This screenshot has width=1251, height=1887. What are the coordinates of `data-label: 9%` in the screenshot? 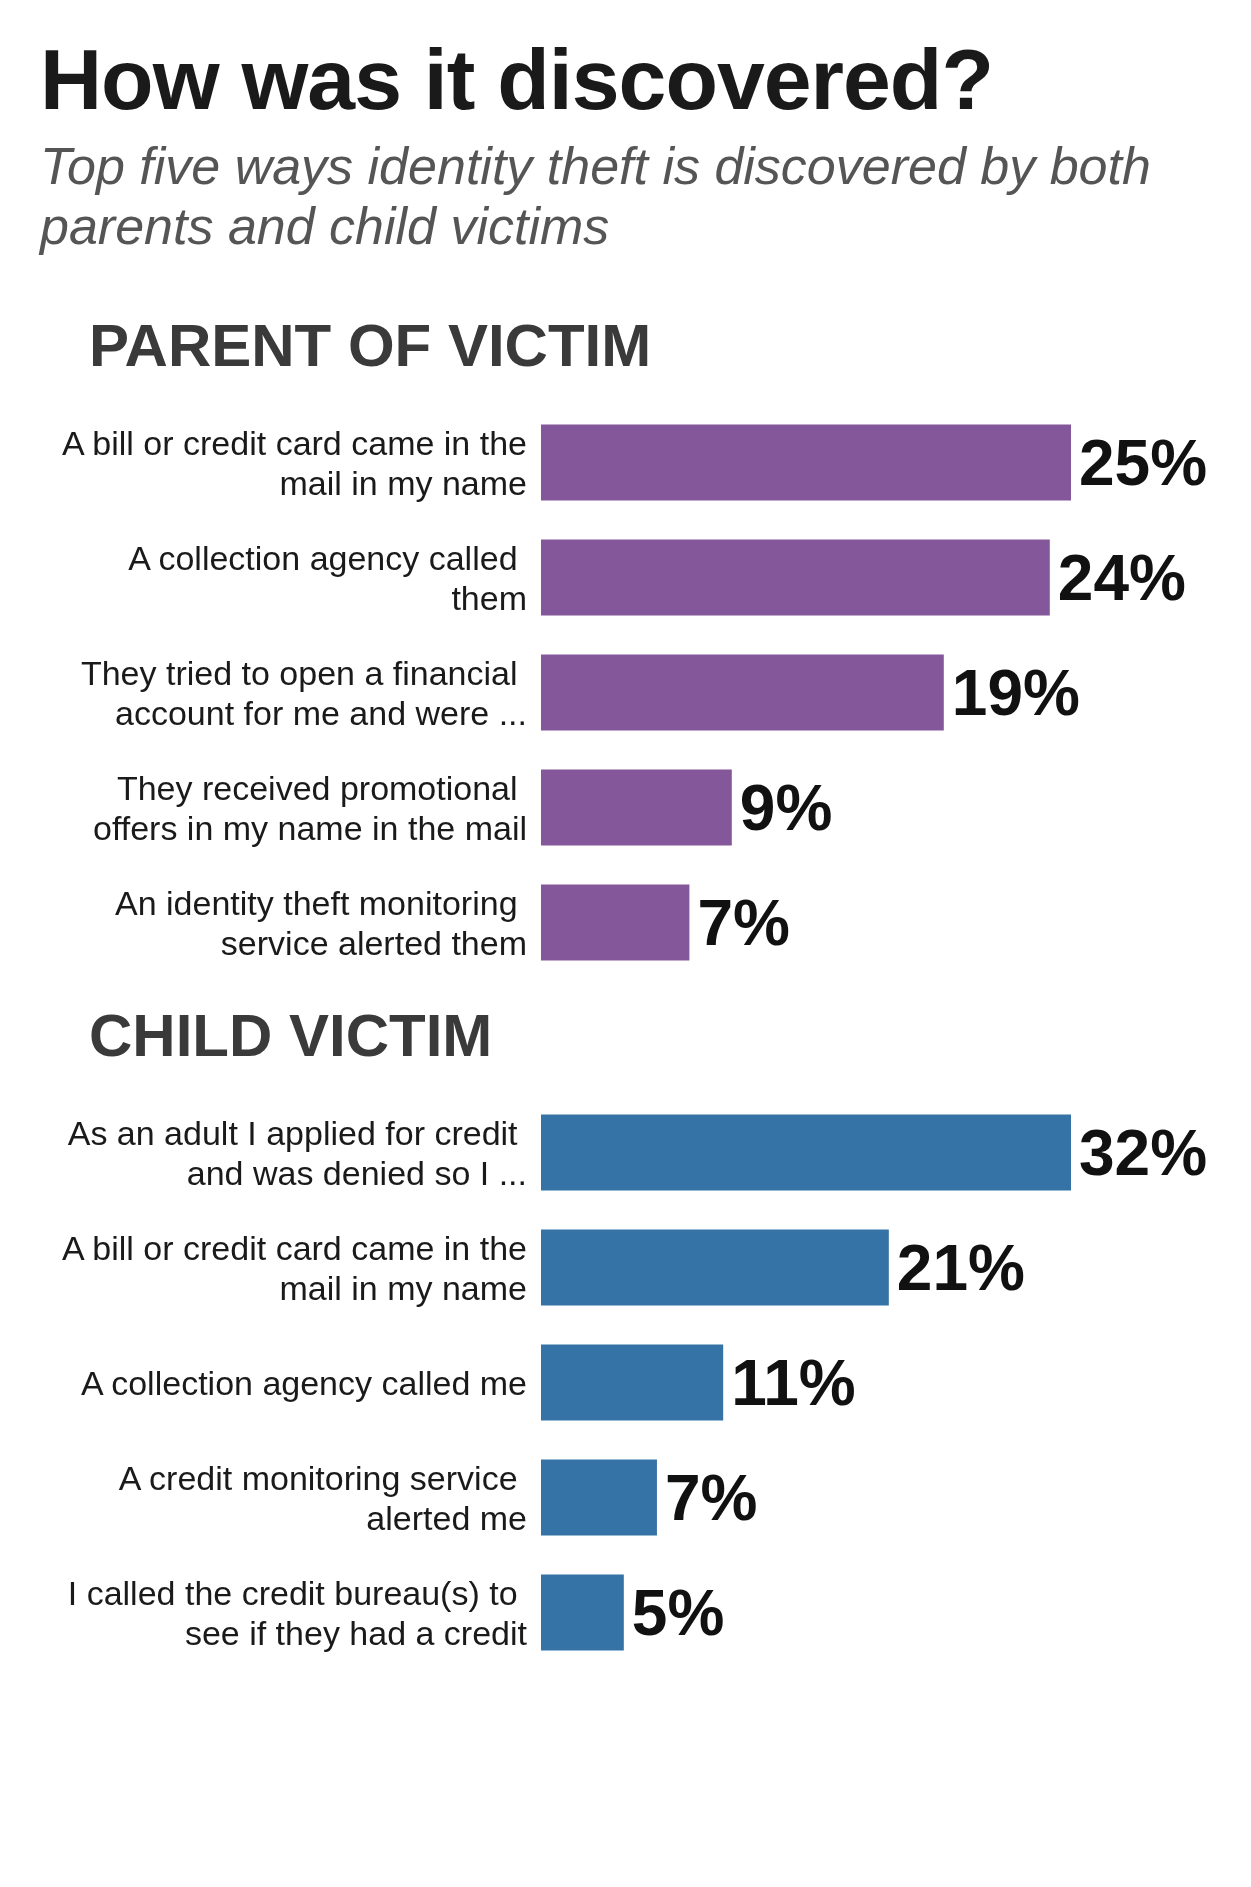 It's located at (786, 807).